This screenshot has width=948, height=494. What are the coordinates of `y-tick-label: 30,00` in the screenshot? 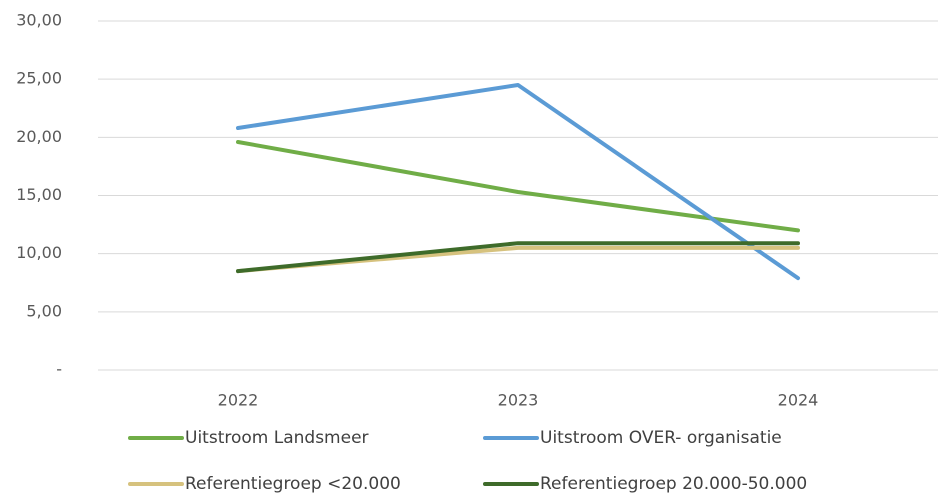 It's located at (39, 20).